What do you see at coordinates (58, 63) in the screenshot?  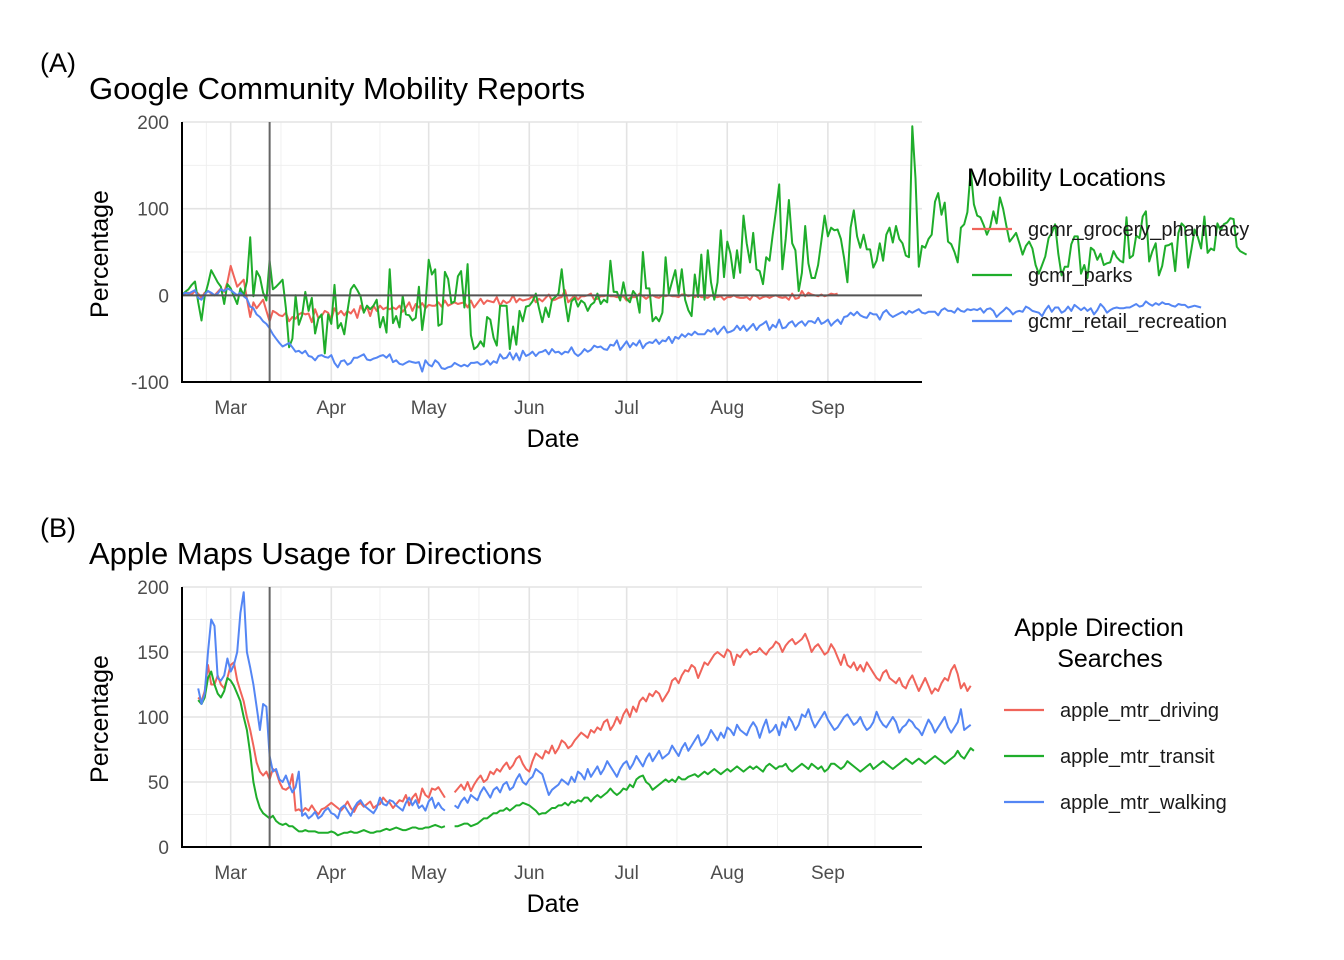 I see `panel-a-tag: (A)` at bounding box center [58, 63].